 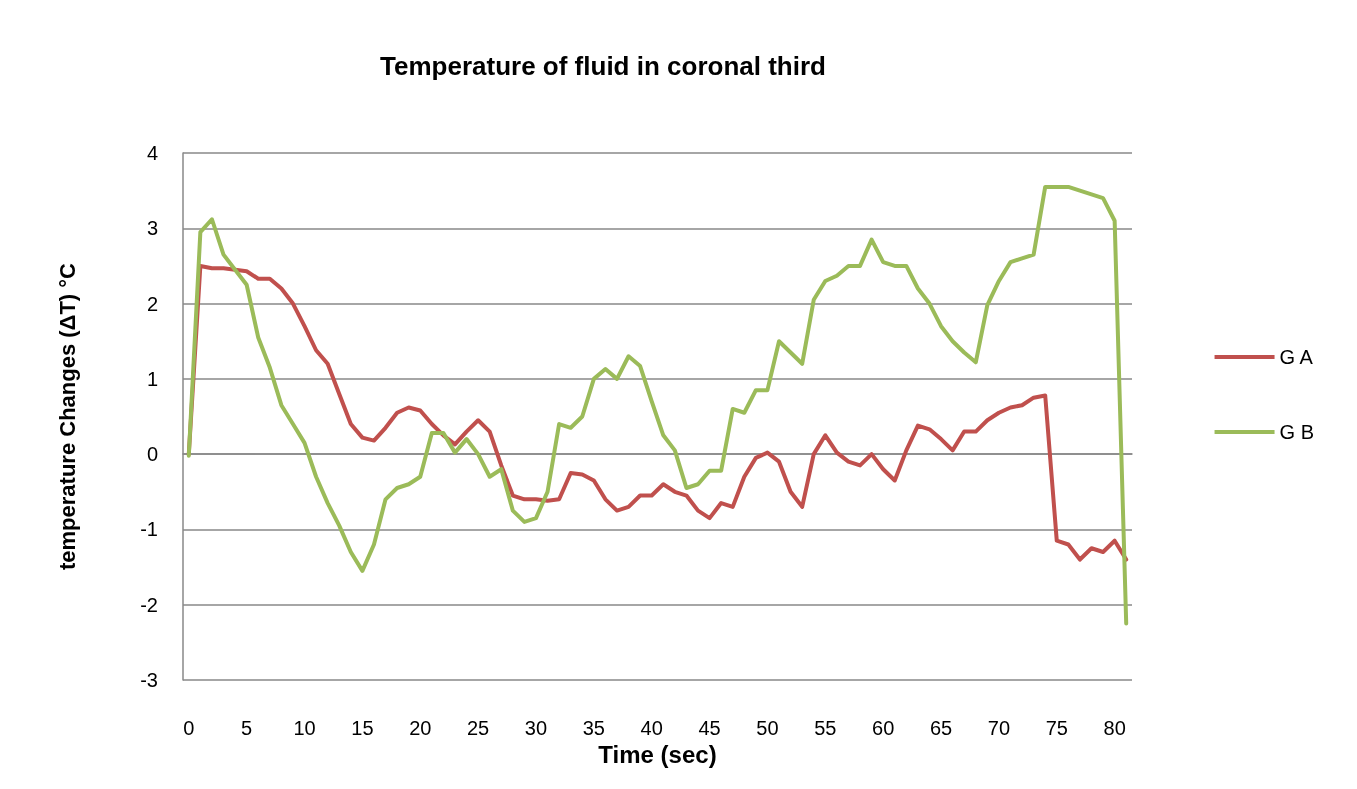 I want to click on x-tick-label: 60, so click(x=883, y=728).